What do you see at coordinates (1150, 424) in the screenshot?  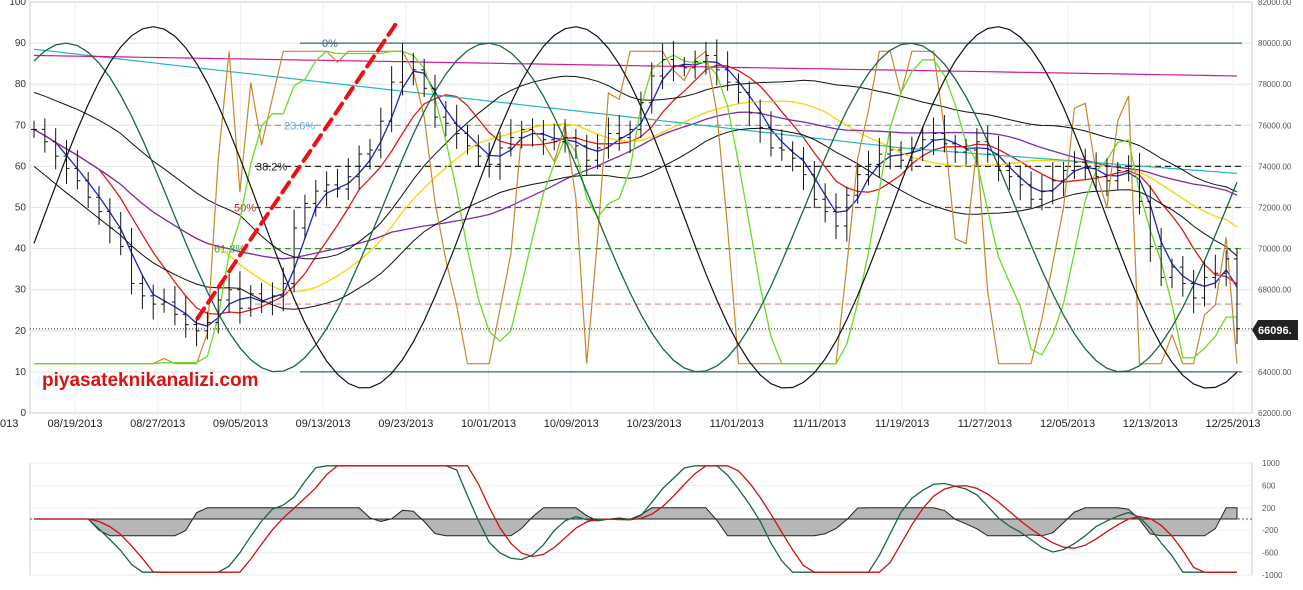 I see `x-tick-label: 12/13/2013` at bounding box center [1150, 424].